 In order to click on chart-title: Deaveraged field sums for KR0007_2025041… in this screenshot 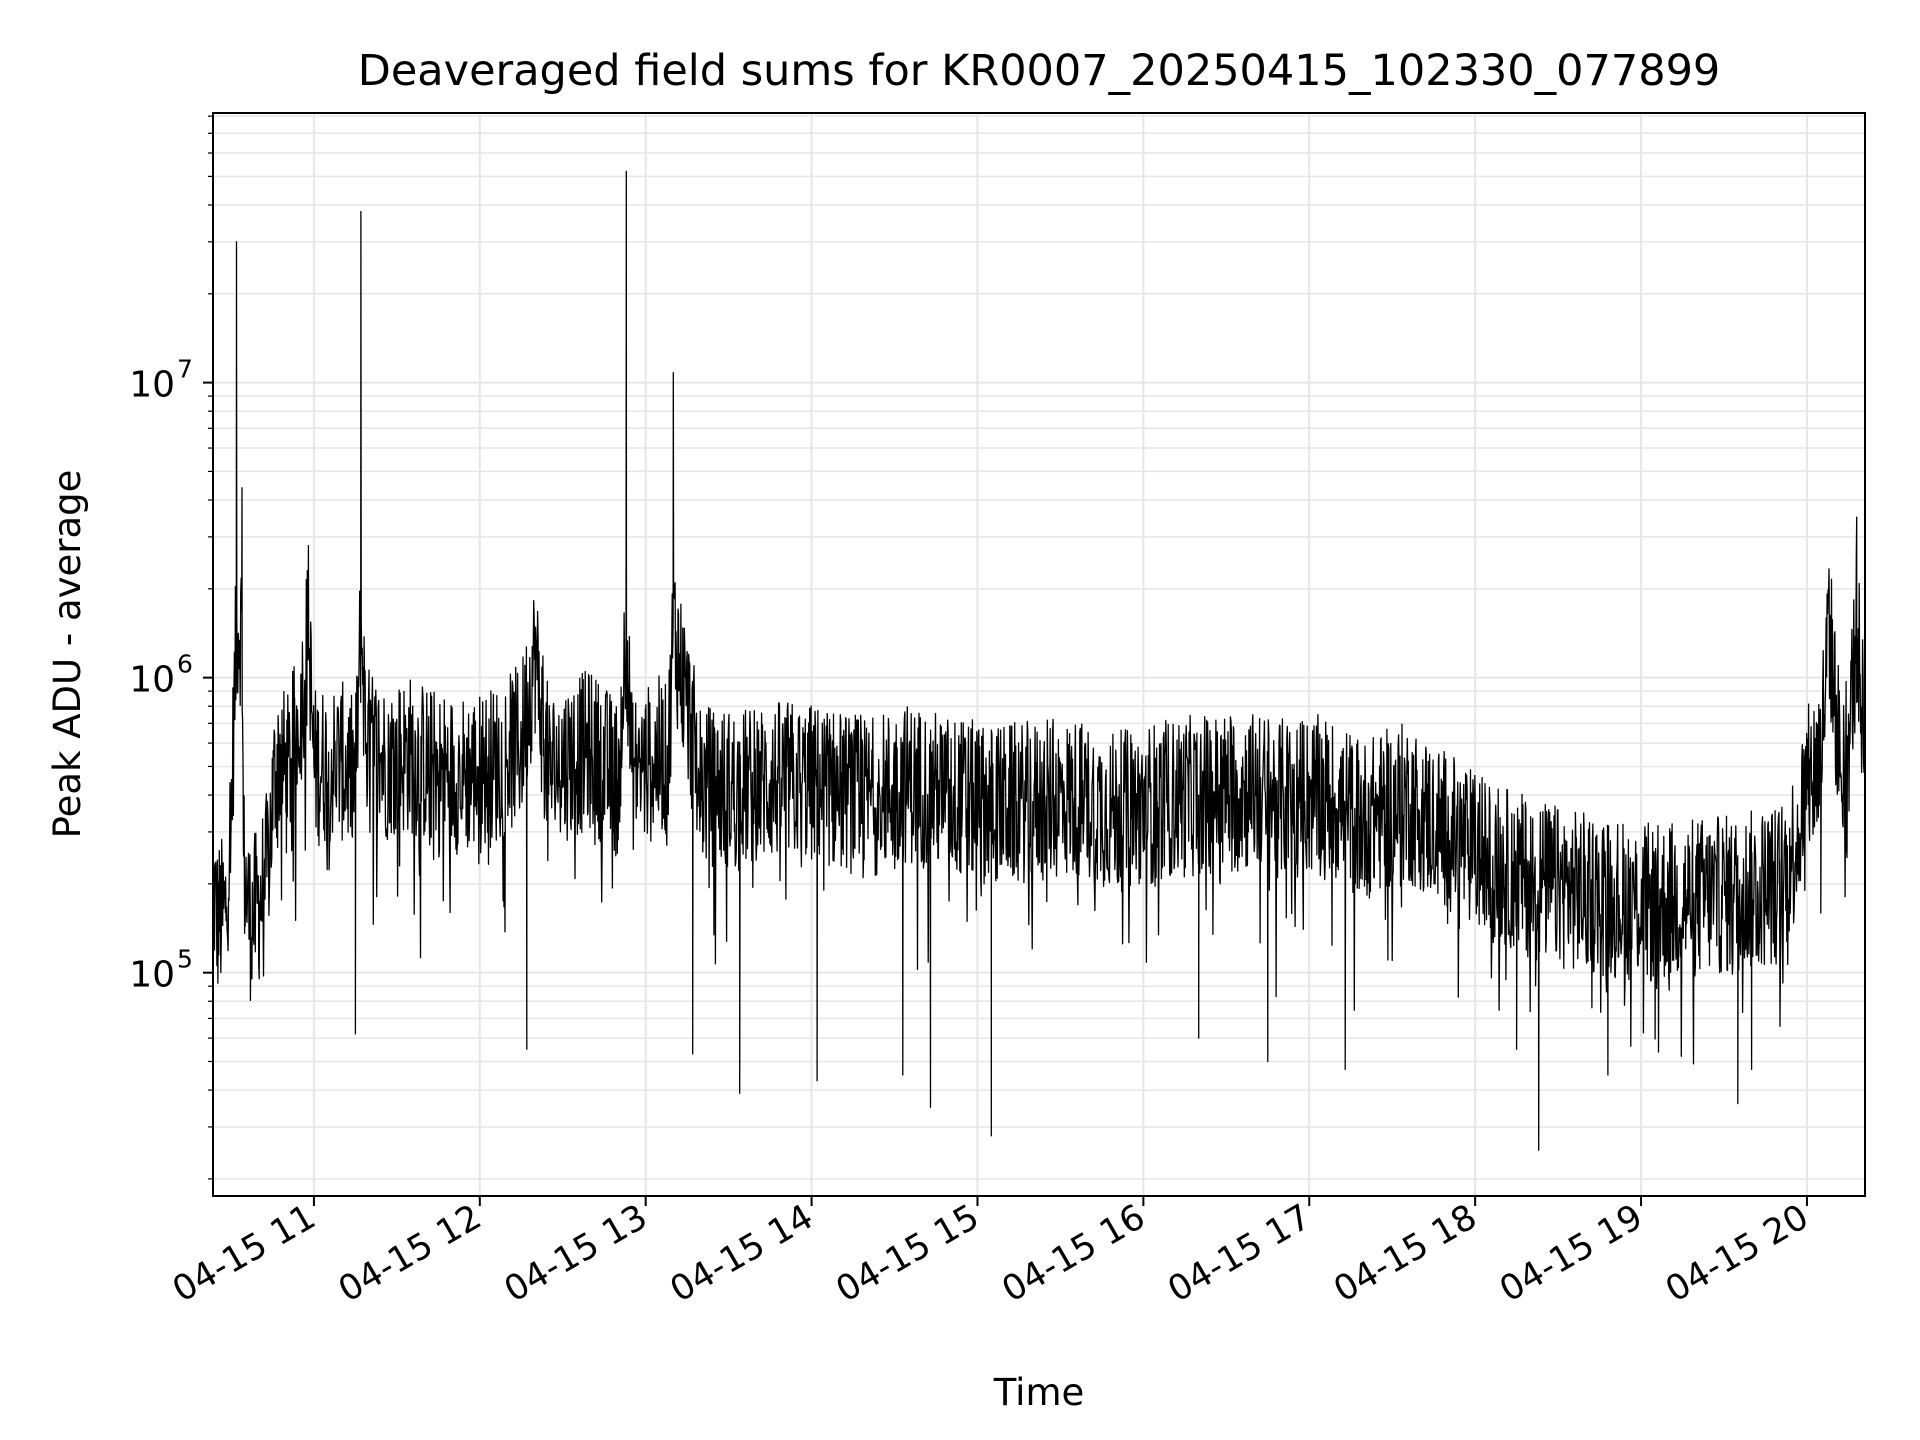, I will do `click(1039, 71)`.